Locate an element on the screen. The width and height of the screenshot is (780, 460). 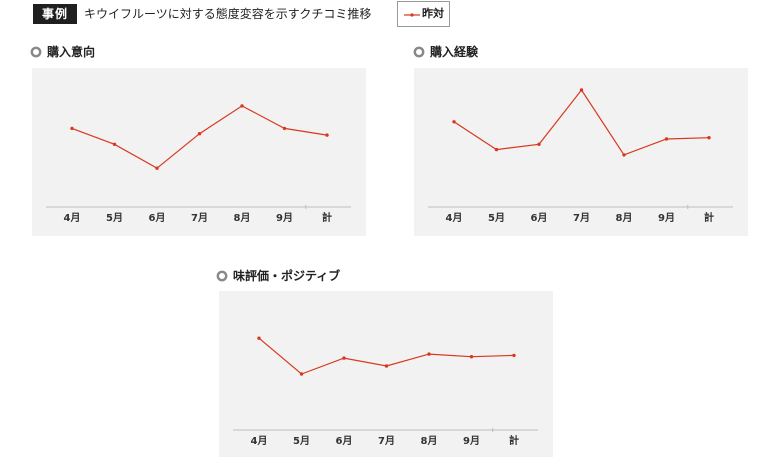
chart-title-taste-positive: 味評価・ポジティブ is located at coordinates (287, 276).